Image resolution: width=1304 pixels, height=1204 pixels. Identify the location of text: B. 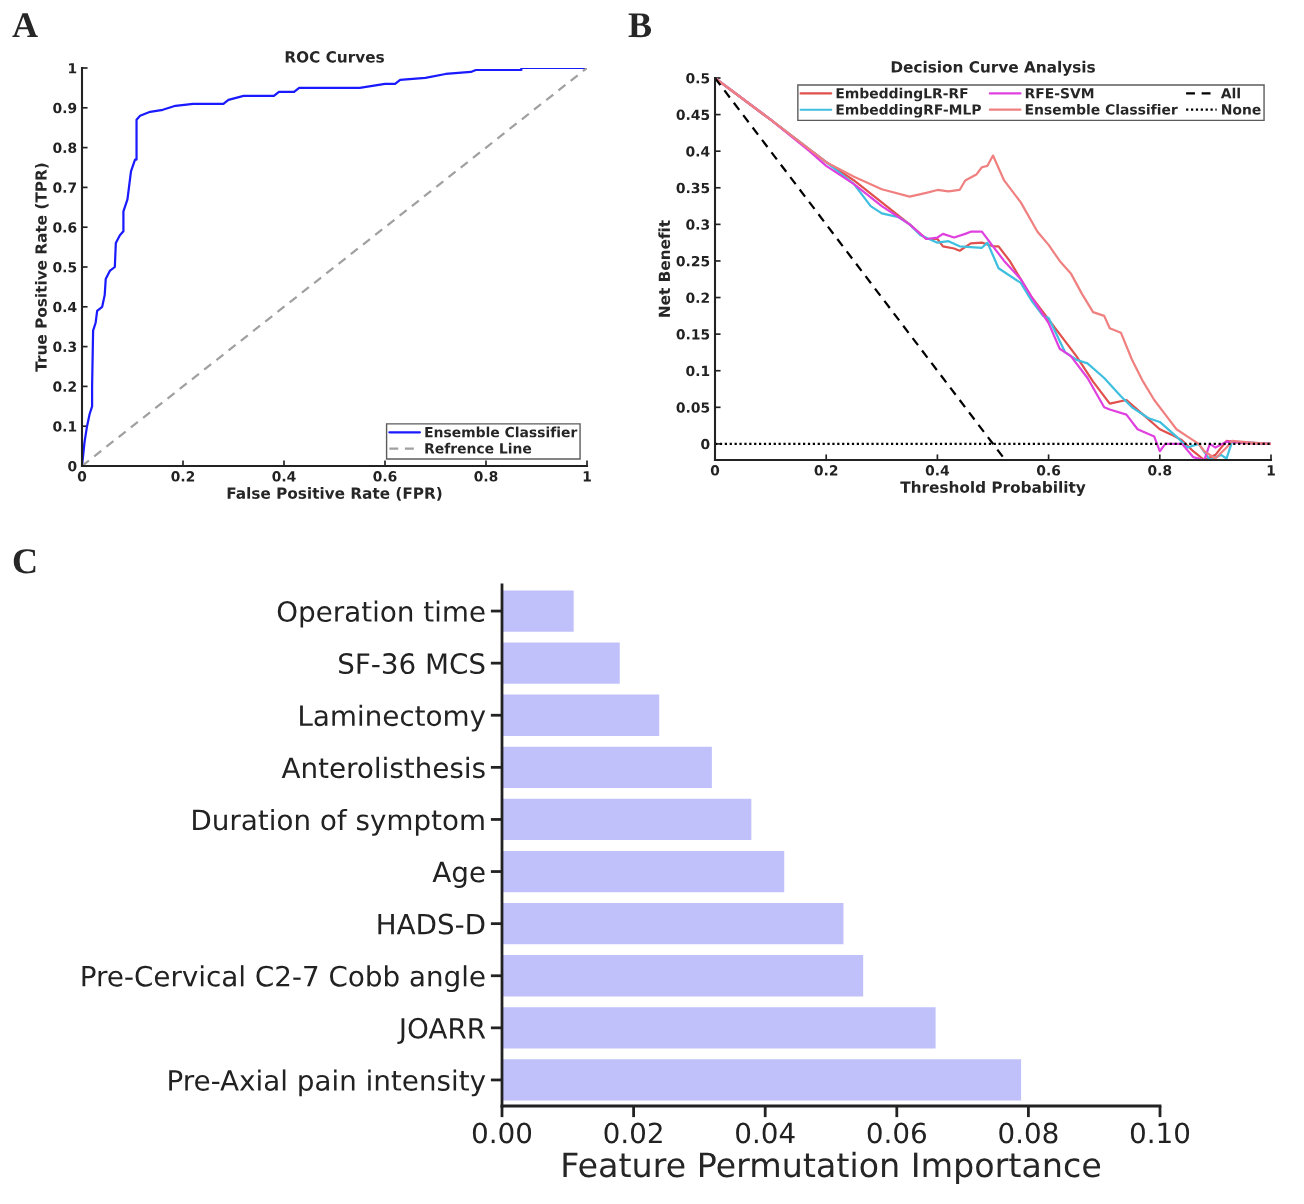
(640, 25).